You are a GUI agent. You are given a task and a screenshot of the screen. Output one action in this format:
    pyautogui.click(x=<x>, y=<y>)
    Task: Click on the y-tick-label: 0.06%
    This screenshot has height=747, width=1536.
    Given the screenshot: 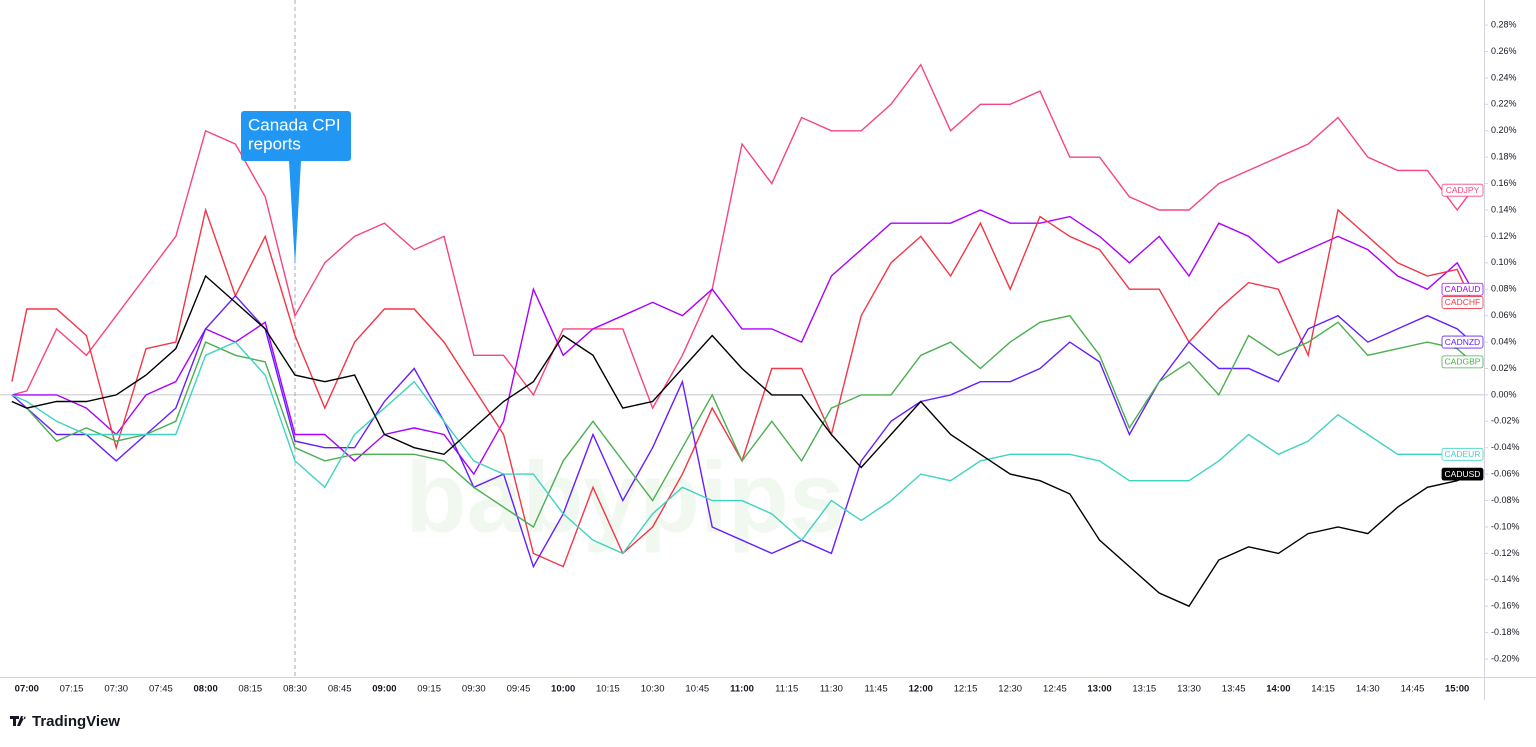 What is the action you would take?
    pyautogui.click(x=1504, y=315)
    